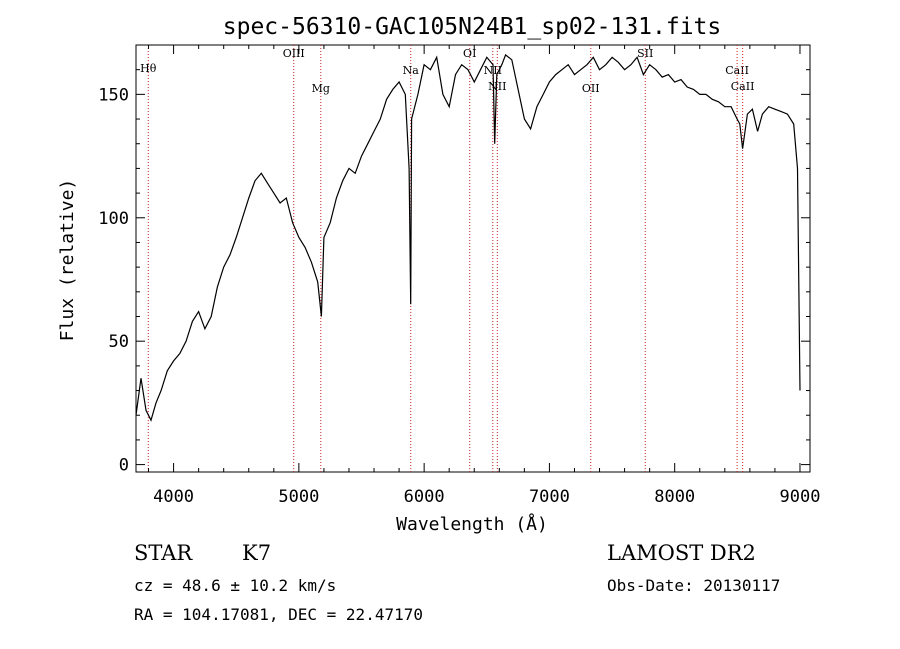 The image size is (900, 649). Describe the element at coordinates (235, 585) in the screenshot. I see `redshift-velocity: cz = 48.6 ± 10.2 km/s` at that location.